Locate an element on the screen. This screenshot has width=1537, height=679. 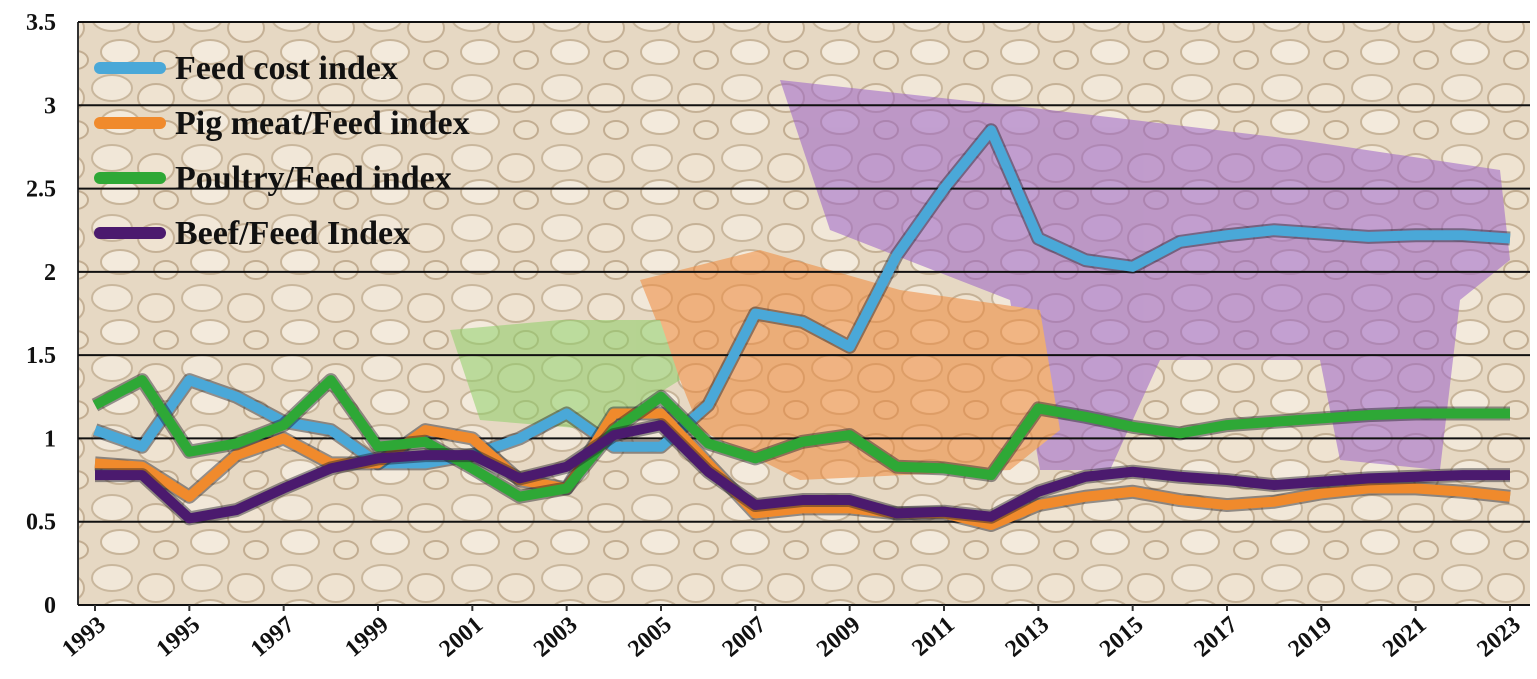
legend-label: Poultry/Feed index is located at coordinates (313, 178).